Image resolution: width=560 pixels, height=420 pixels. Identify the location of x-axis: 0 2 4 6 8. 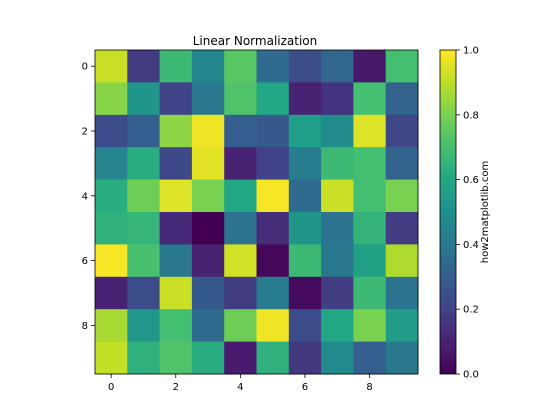
(240, 383).